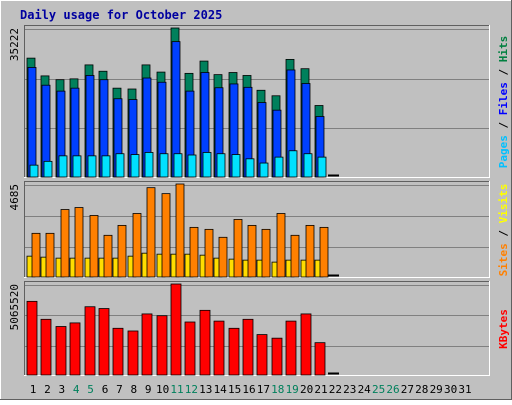  What do you see at coordinates (335, 389) in the screenshot?
I see `x-tick-label: 22` at bounding box center [335, 389].